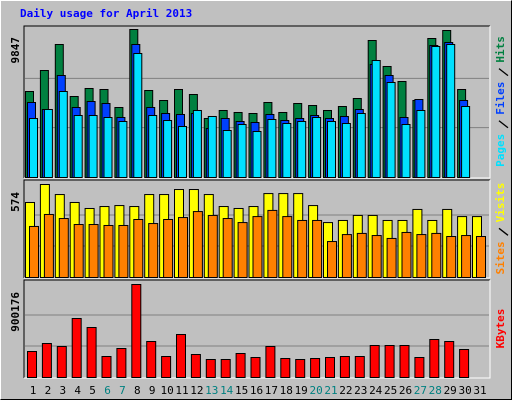  Describe the element at coordinates (15, 50) in the screenshot. I see `y-tick-label: 9847` at that location.